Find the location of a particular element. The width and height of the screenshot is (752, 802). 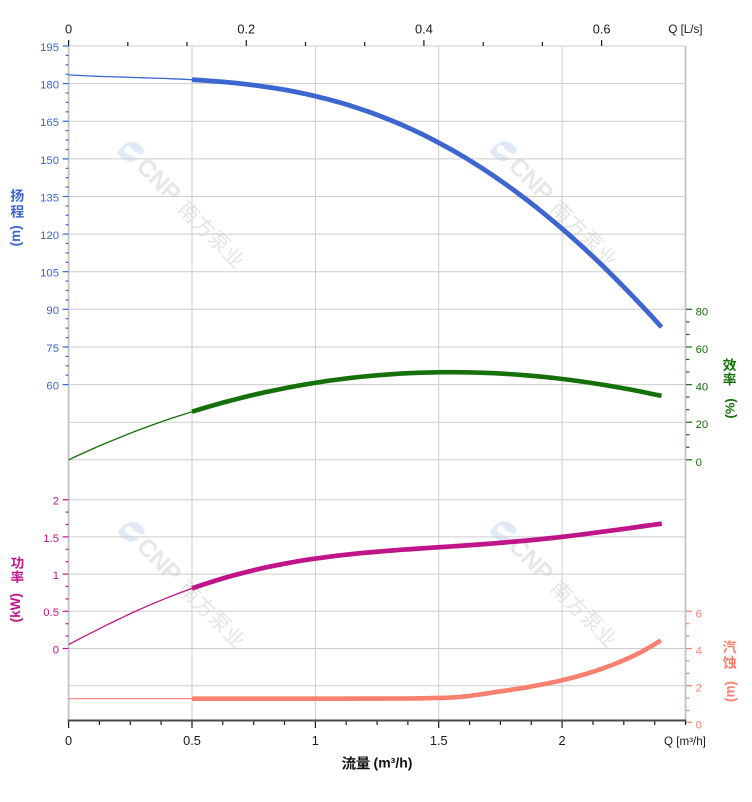

svg-text: 4 is located at coordinates (699, 652).